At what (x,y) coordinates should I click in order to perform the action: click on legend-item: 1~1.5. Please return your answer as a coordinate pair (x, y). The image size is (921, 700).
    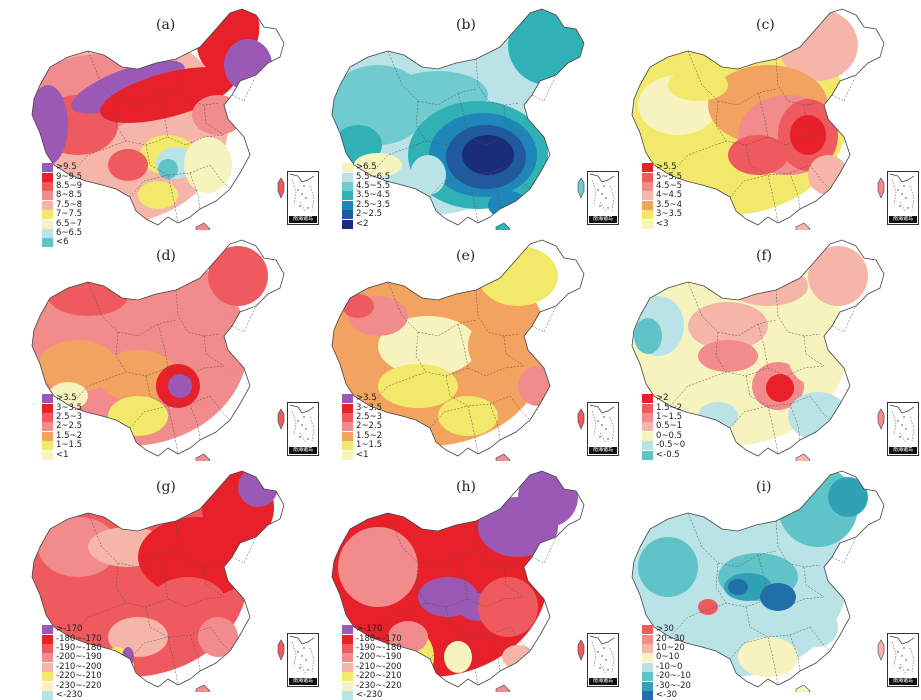
    Looking at the image, I should click on (362, 446).